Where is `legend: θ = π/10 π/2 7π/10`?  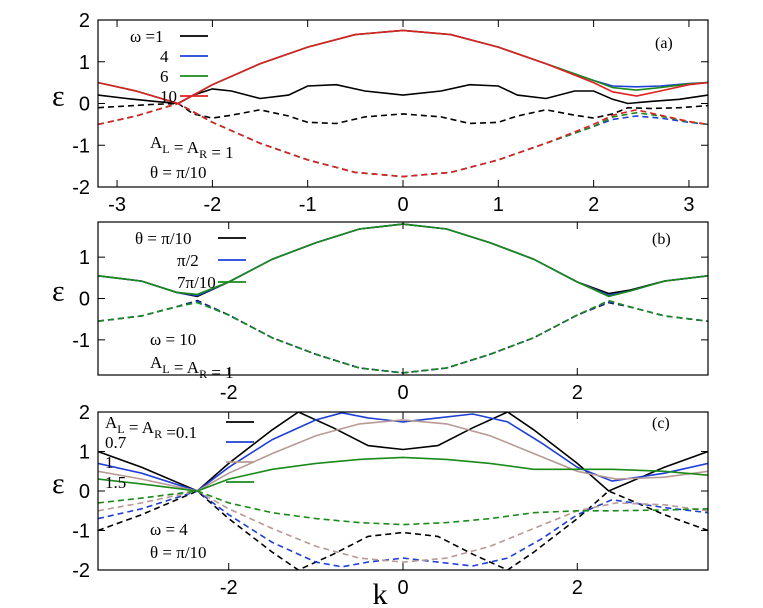
legend: θ = π/10 π/2 7π/10 is located at coordinates (190, 260).